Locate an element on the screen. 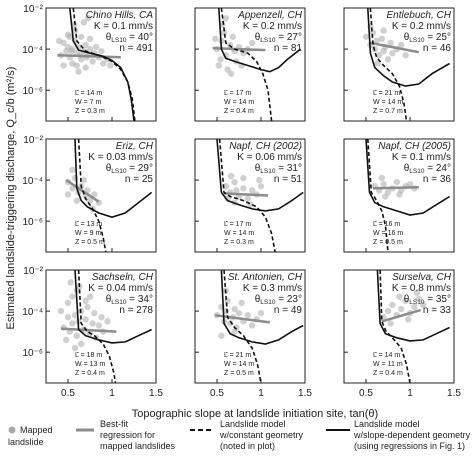 This screenshot has height=464, width=474. sample-count: n = 36 is located at coordinates (437, 179).